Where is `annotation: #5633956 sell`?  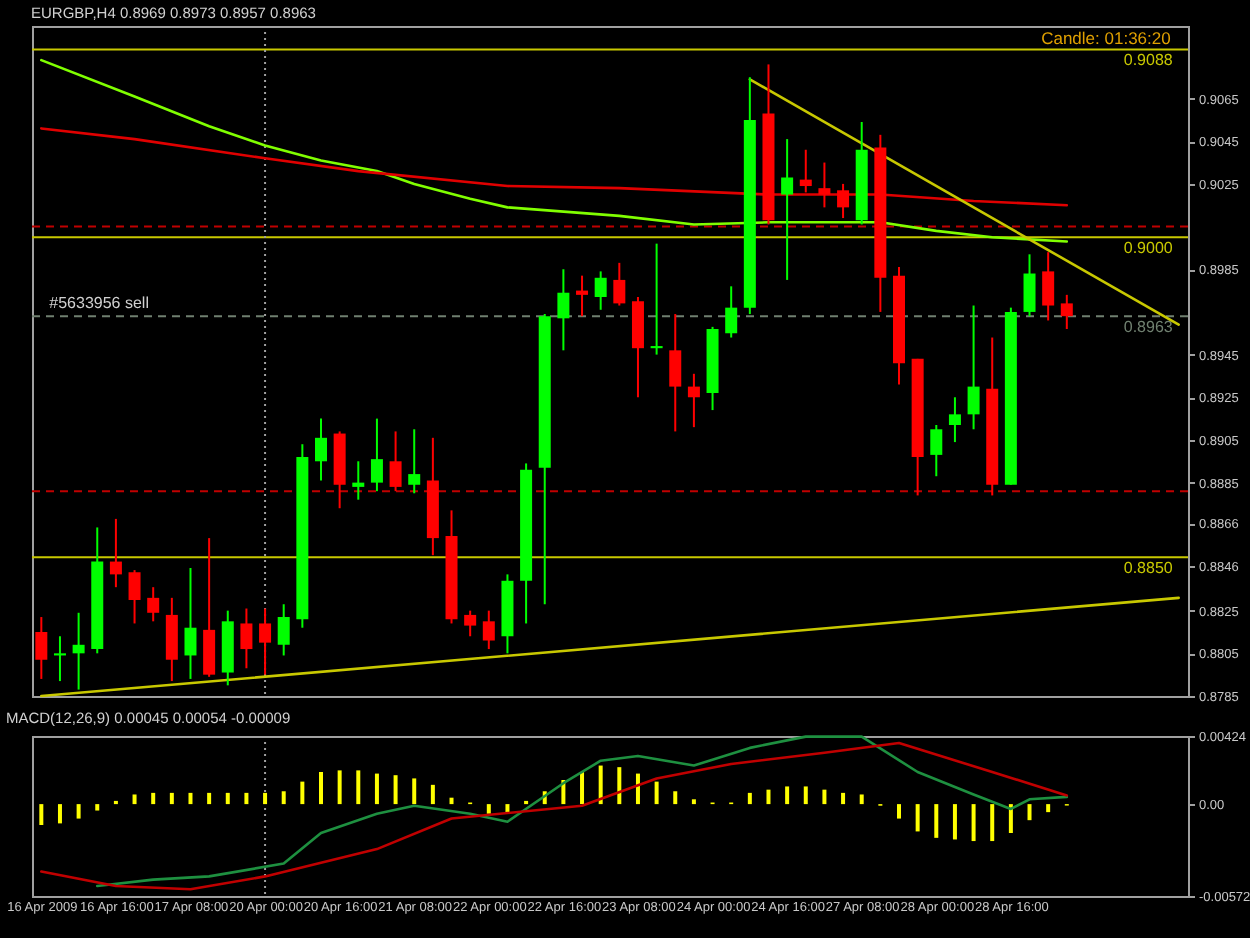 annotation: #5633956 sell is located at coordinates (99, 303).